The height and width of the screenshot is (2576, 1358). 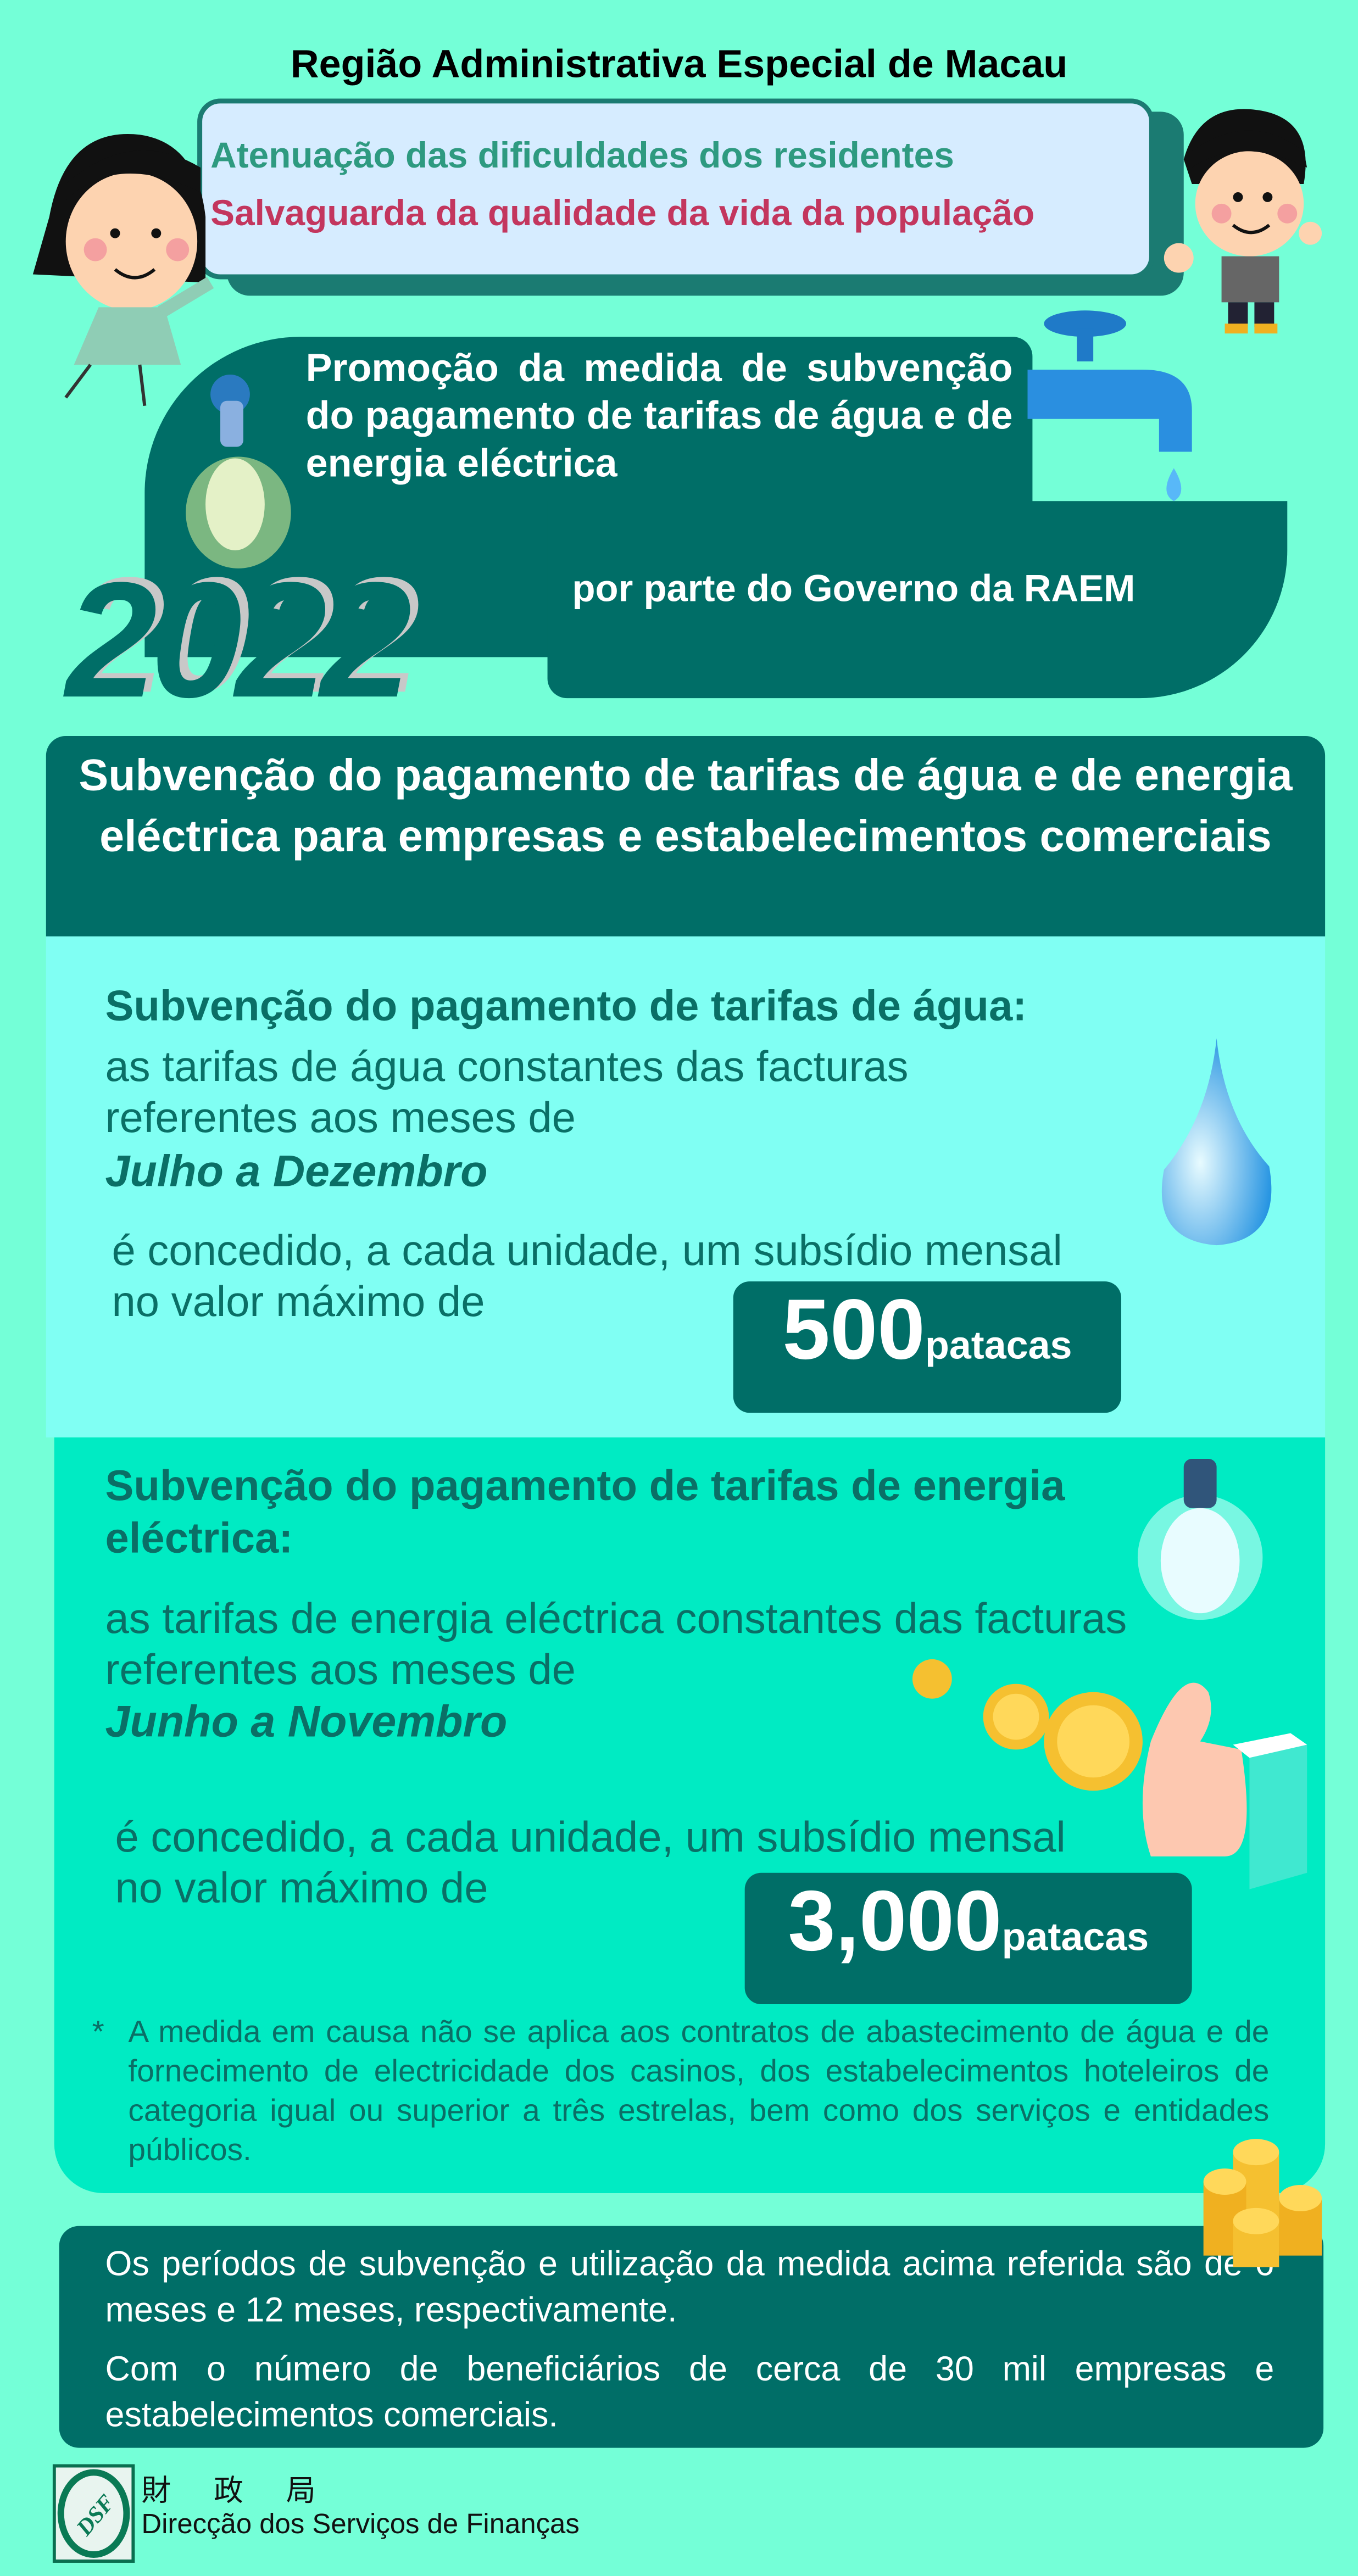 What do you see at coordinates (1075, 1937) in the screenshot?
I see `electricity-unit: patacas` at bounding box center [1075, 1937].